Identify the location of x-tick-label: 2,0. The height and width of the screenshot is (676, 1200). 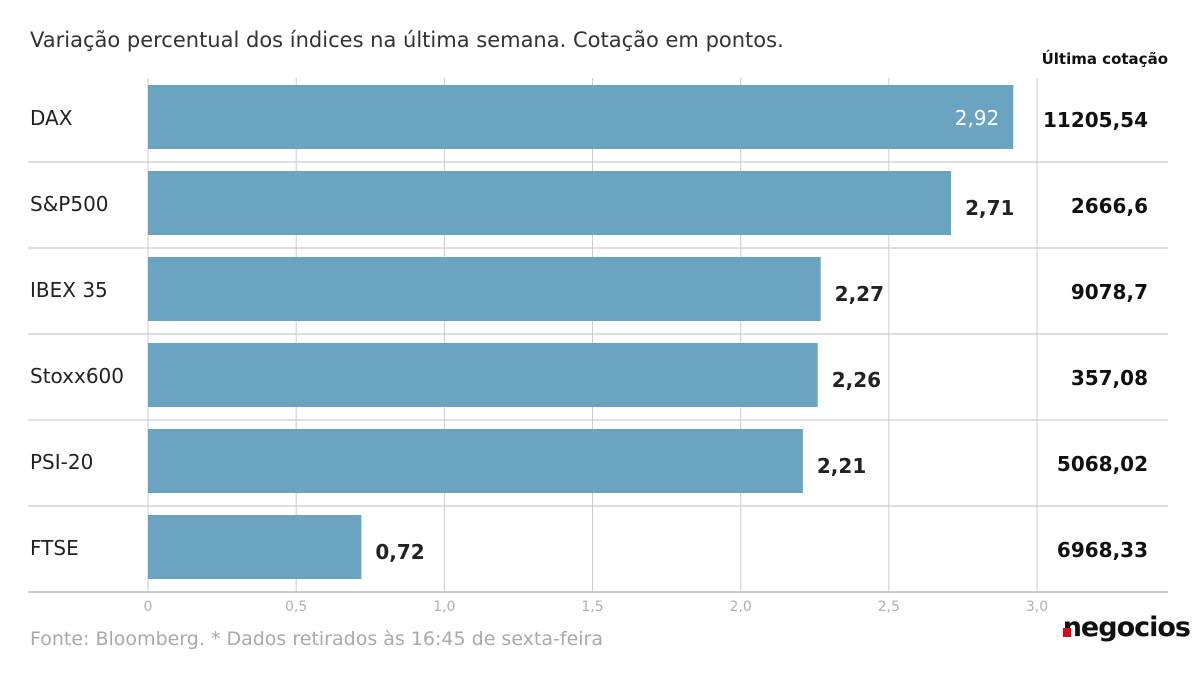
(741, 607).